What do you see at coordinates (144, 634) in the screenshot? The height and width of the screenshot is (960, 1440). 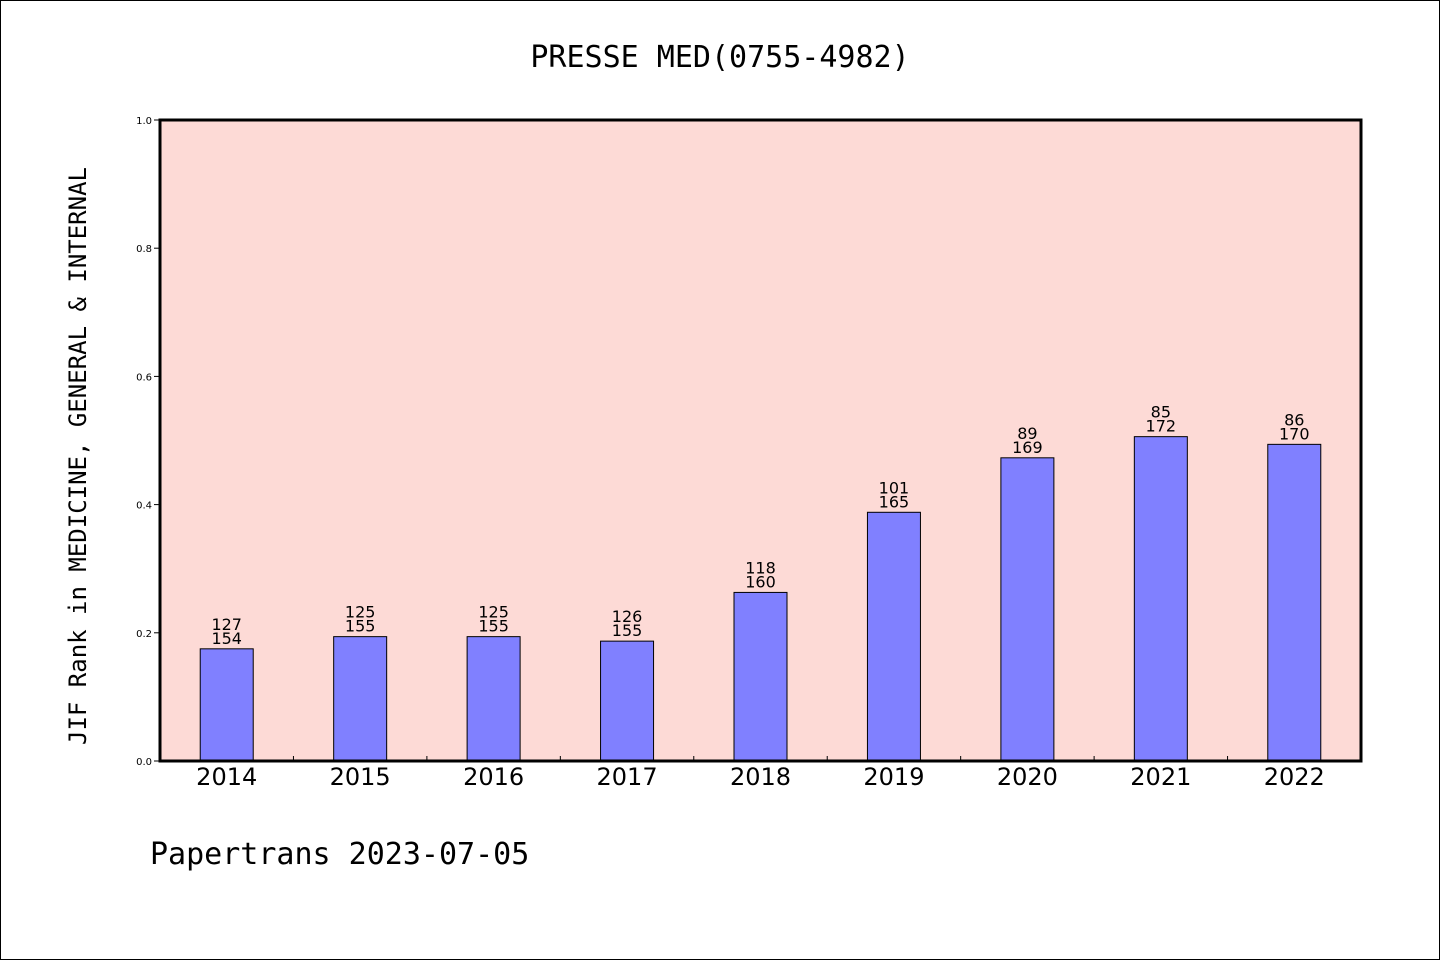 I see `y-tick-label: 0.2` at bounding box center [144, 634].